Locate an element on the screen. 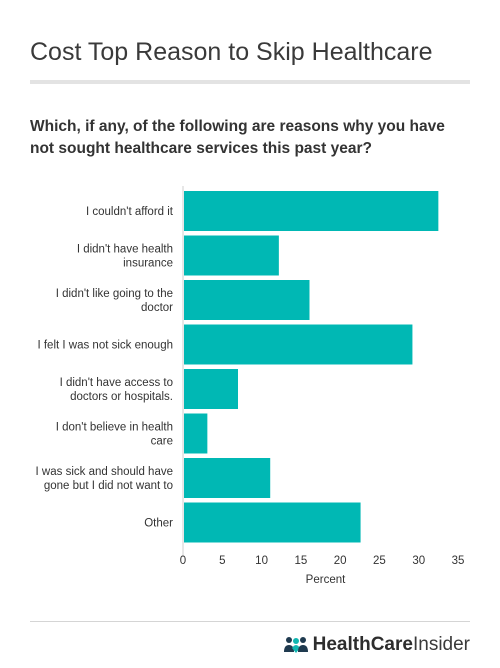 The image size is (500, 668). x-tick-label: 20 is located at coordinates (340, 561).